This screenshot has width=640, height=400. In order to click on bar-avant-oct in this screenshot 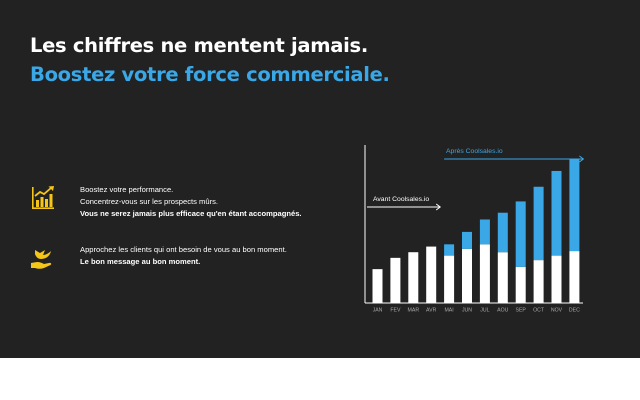, I will do `click(538, 281)`.